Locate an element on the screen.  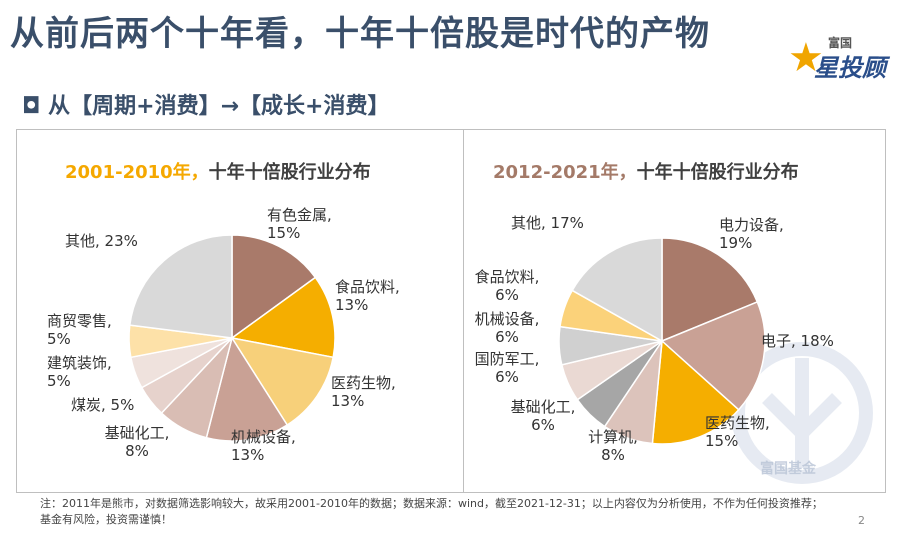
panel-divider is located at coordinates (463, 311).